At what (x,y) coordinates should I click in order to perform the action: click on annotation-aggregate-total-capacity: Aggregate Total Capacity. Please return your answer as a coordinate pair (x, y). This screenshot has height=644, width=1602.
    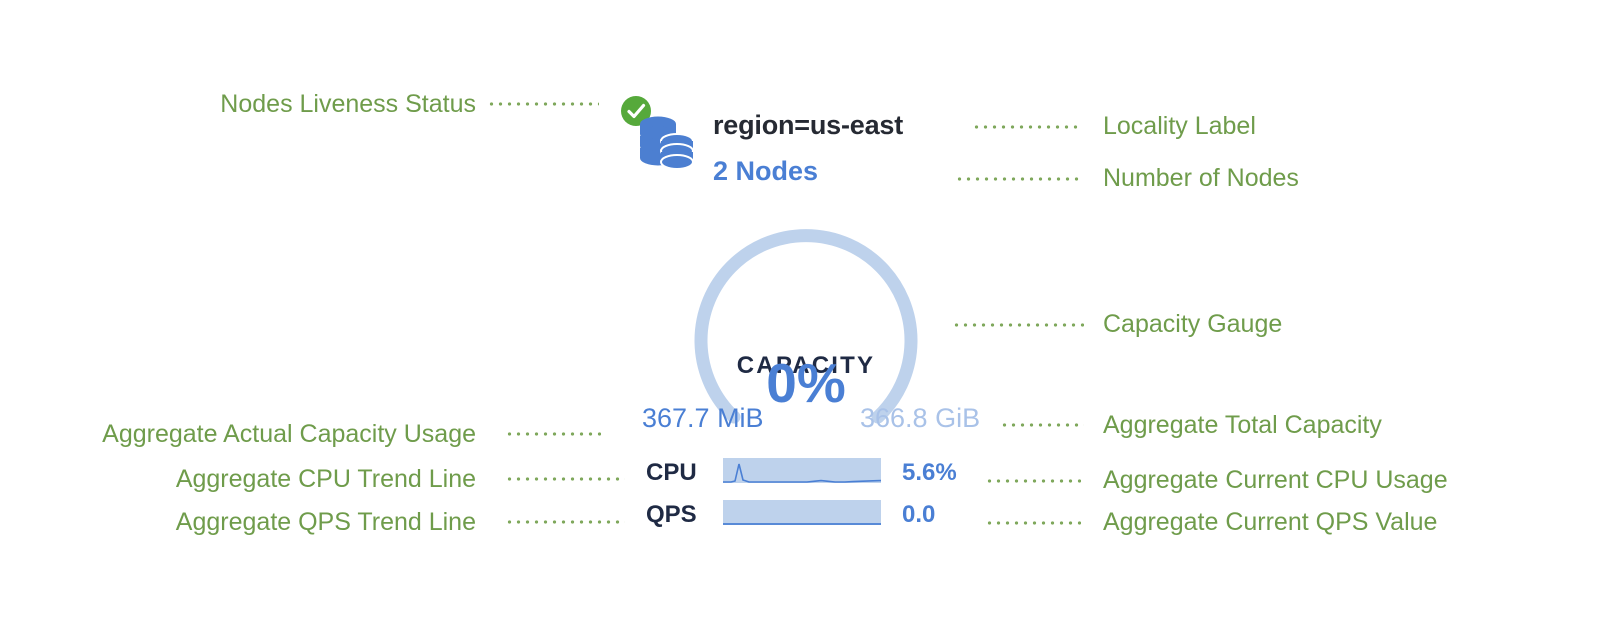
    Looking at the image, I should click on (1242, 425).